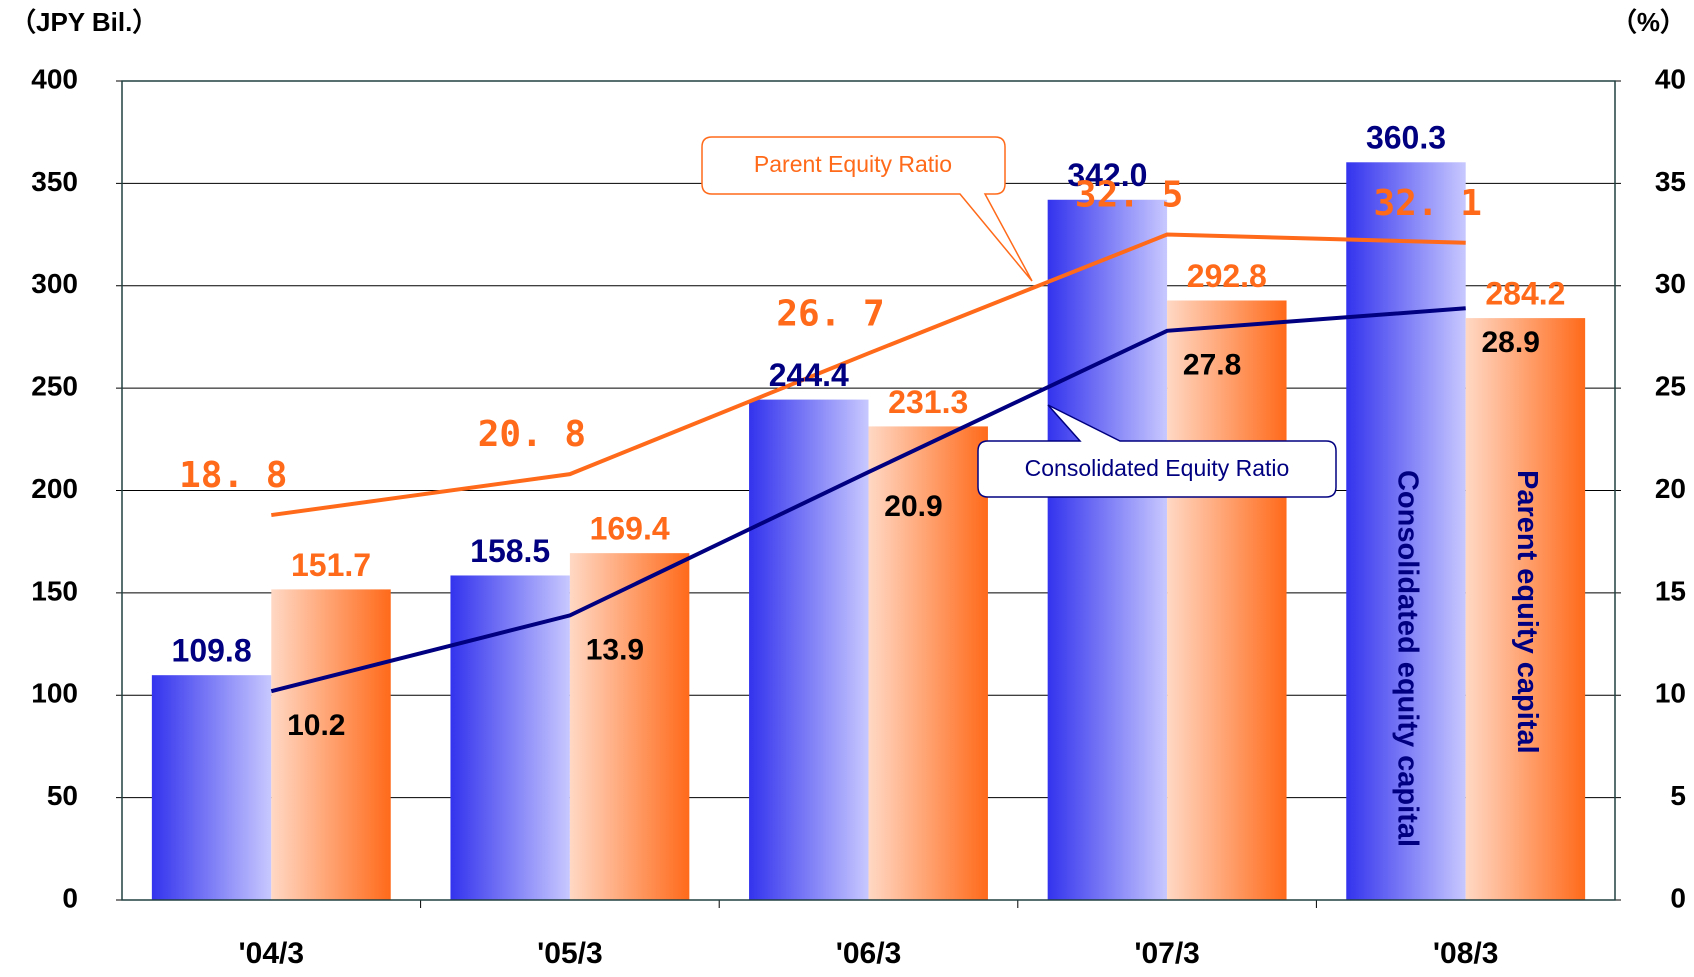 The height and width of the screenshot is (977, 1694). I want to click on y2-tick-label: 30, so click(1670, 283).